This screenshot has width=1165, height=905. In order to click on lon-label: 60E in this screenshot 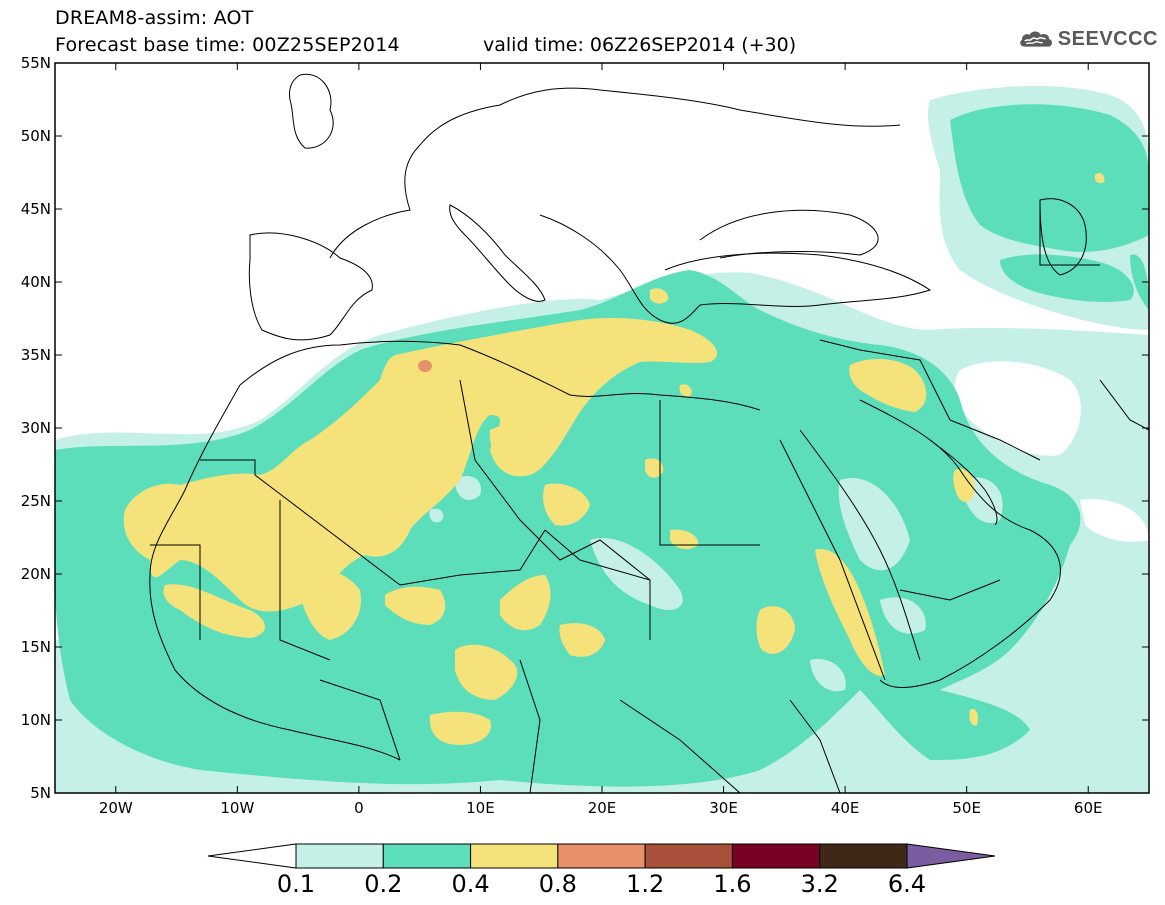, I will do `click(1088, 808)`.